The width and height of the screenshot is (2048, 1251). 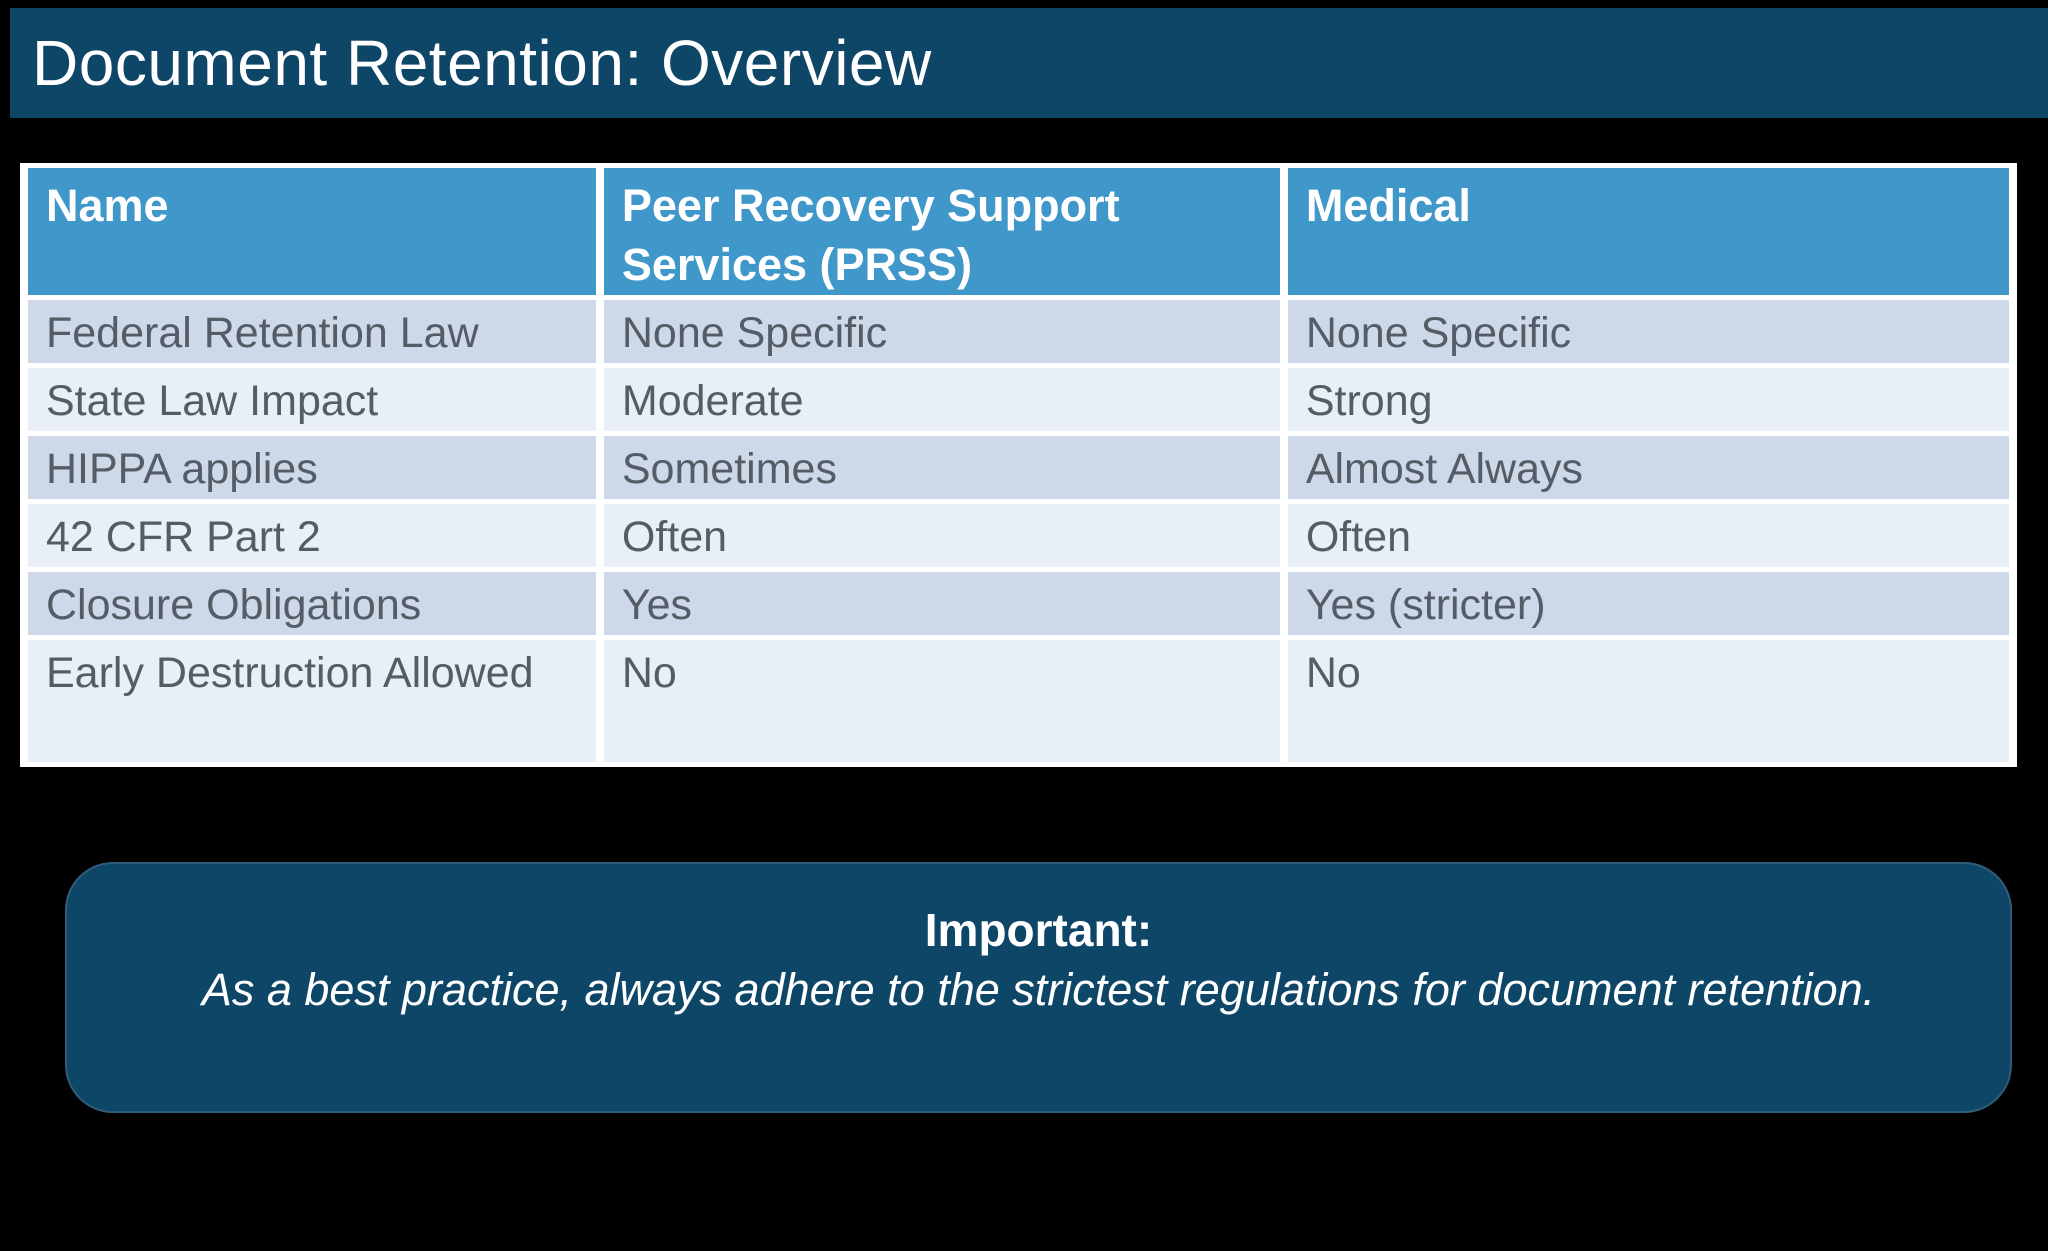 I want to click on medical-value: Almost Always, so click(x=1648, y=467).